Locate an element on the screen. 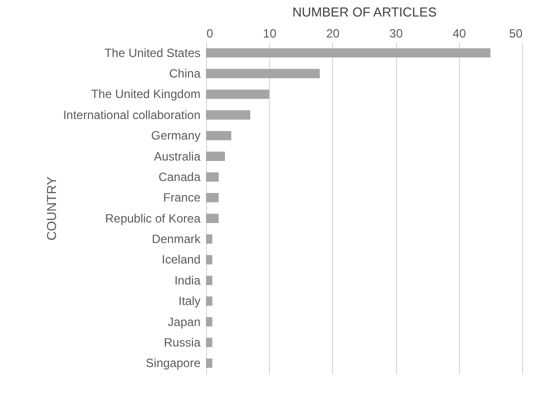 The width and height of the screenshot is (550, 396). x-tick-label: 50 is located at coordinates (516, 33).